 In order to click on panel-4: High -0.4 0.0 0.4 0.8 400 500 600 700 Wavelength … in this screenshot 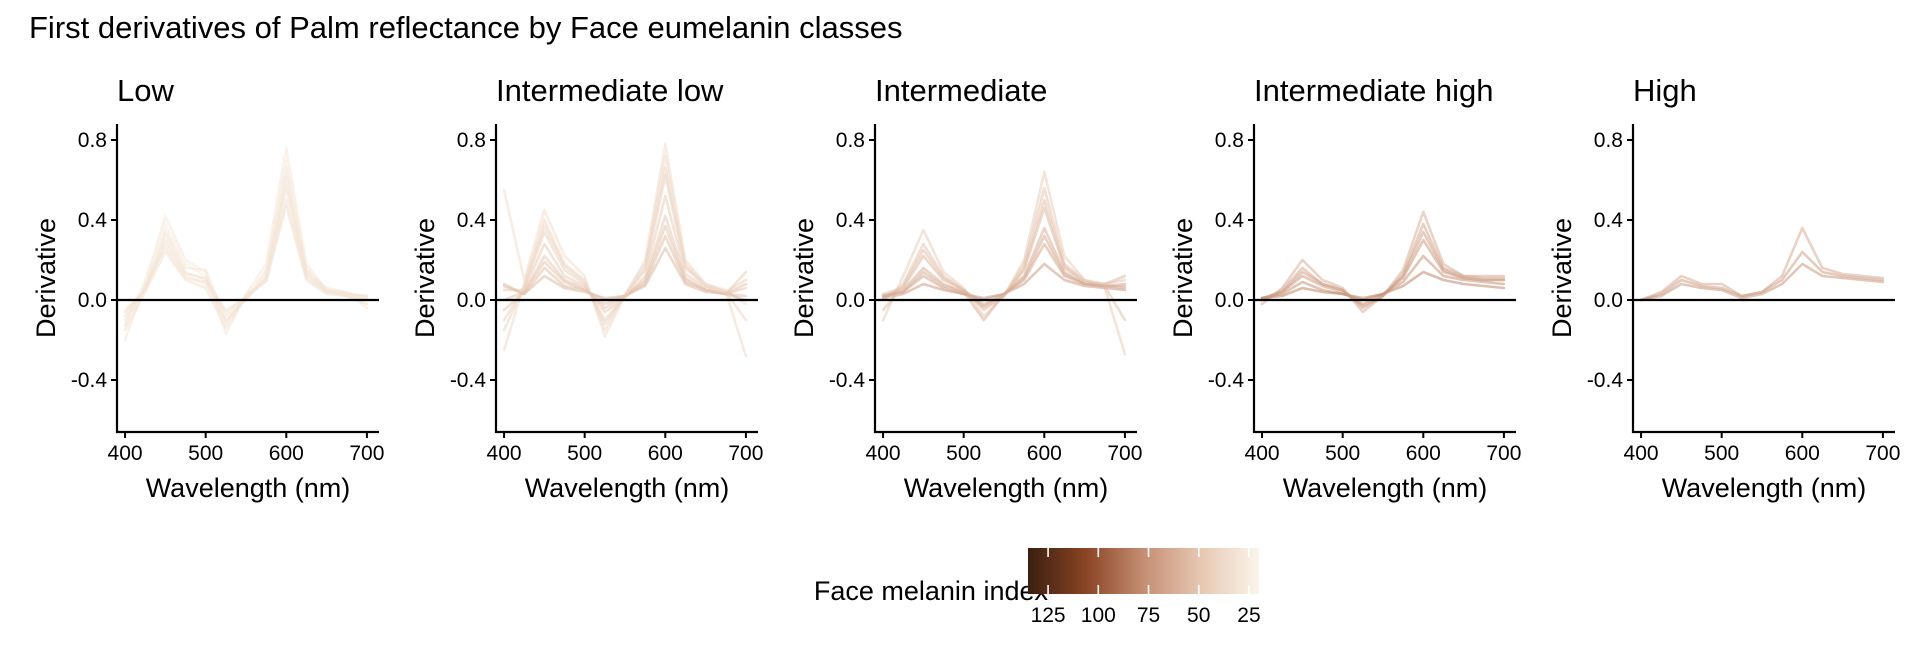, I will do `click(1723, 288)`.